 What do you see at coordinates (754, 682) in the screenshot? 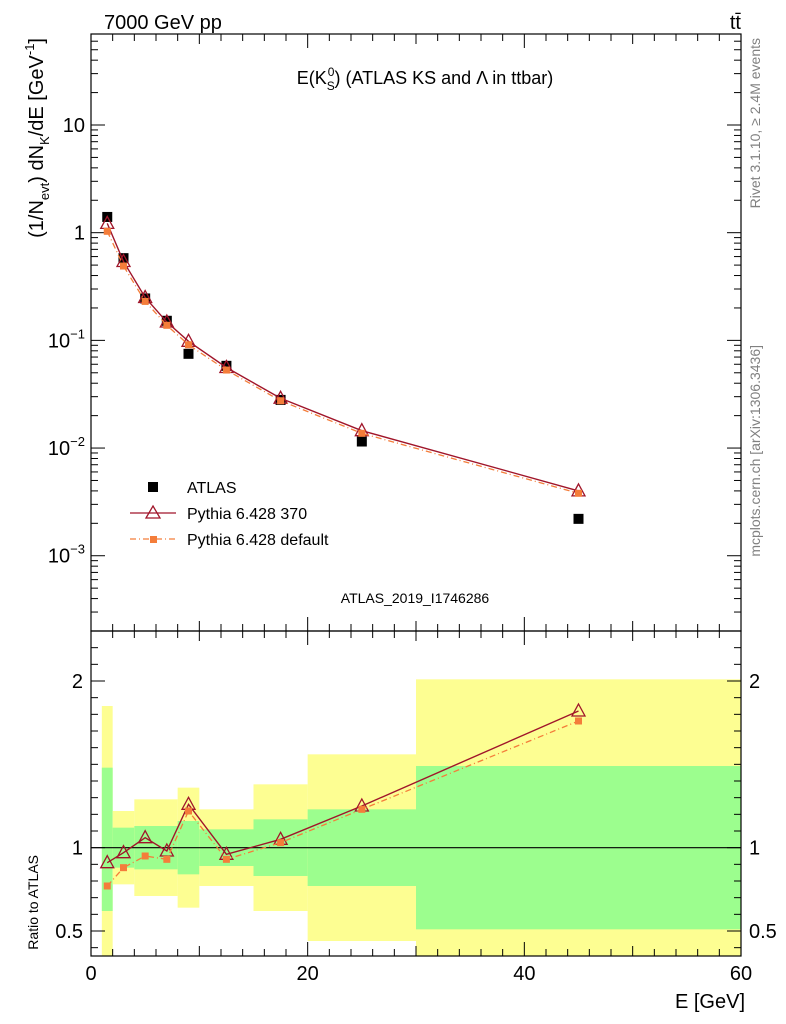
I see `ratio-y-tick-label-right: 2` at bounding box center [754, 682].